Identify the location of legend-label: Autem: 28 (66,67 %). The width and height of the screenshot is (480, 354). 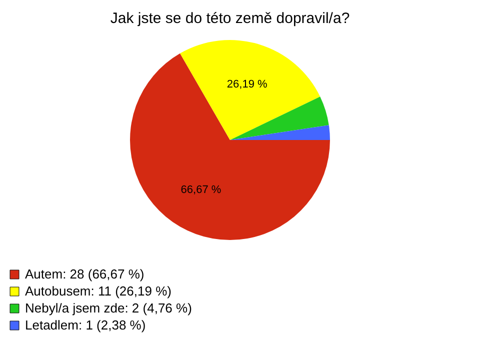
(84, 274).